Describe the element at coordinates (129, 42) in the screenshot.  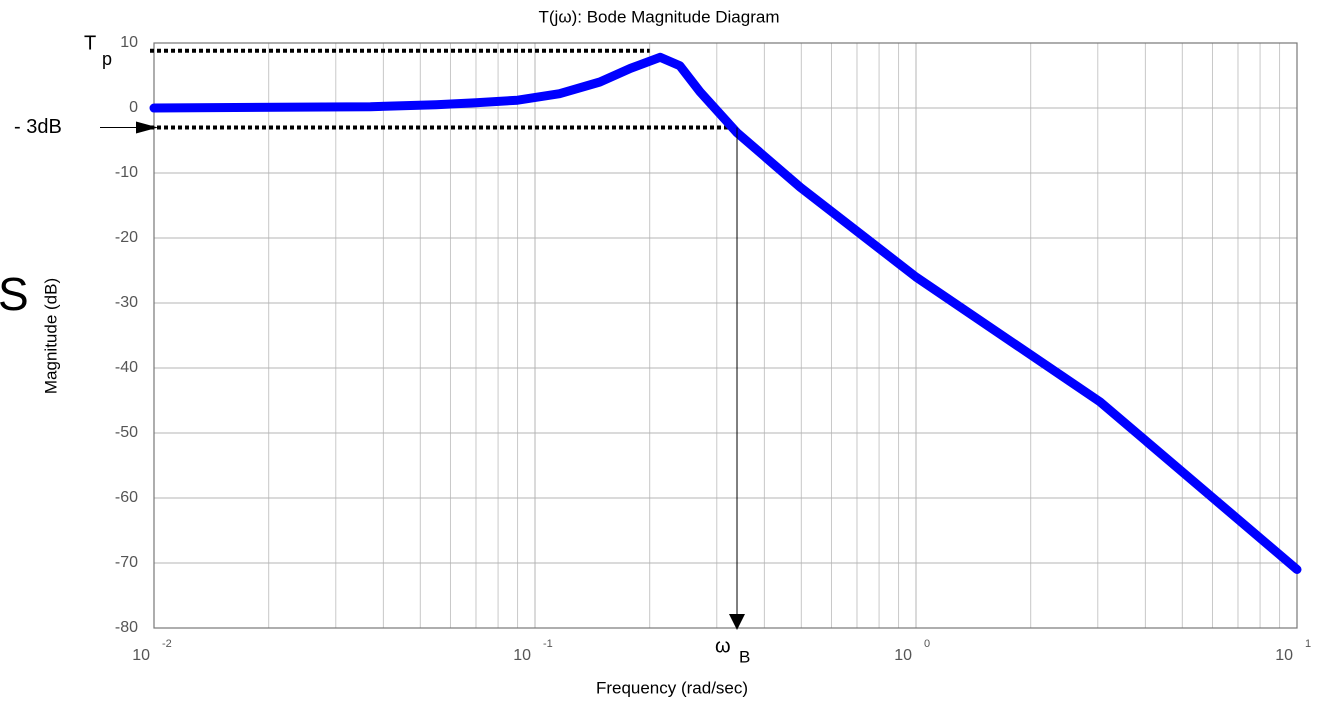
I see `y-tick-label: 10` at that location.